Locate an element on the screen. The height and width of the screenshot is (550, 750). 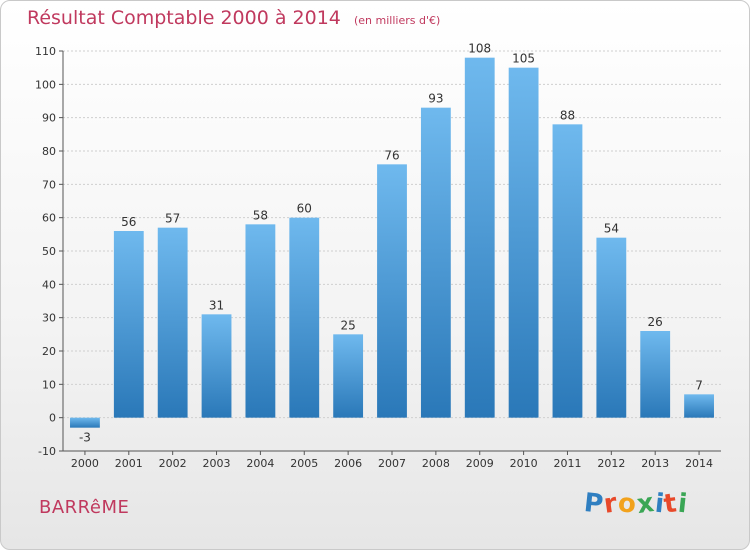
data-label: 105 is located at coordinates (523, 59).